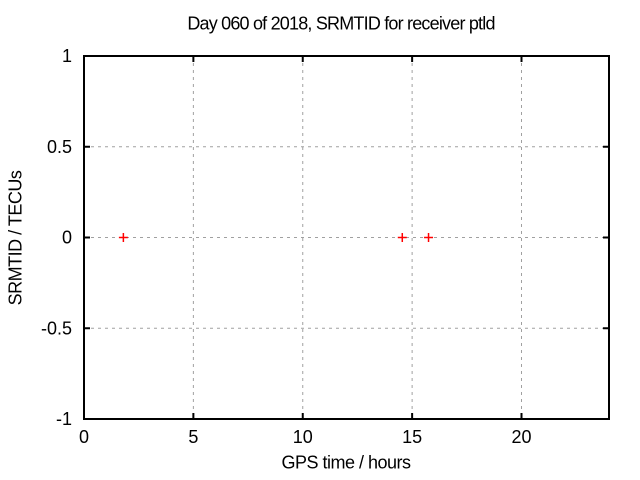 The width and height of the screenshot is (640, 480). What do you see at coordinates (67, 238) in the screenshot?
I see `y-tick-label: 0` at bounding box center [67, 238].